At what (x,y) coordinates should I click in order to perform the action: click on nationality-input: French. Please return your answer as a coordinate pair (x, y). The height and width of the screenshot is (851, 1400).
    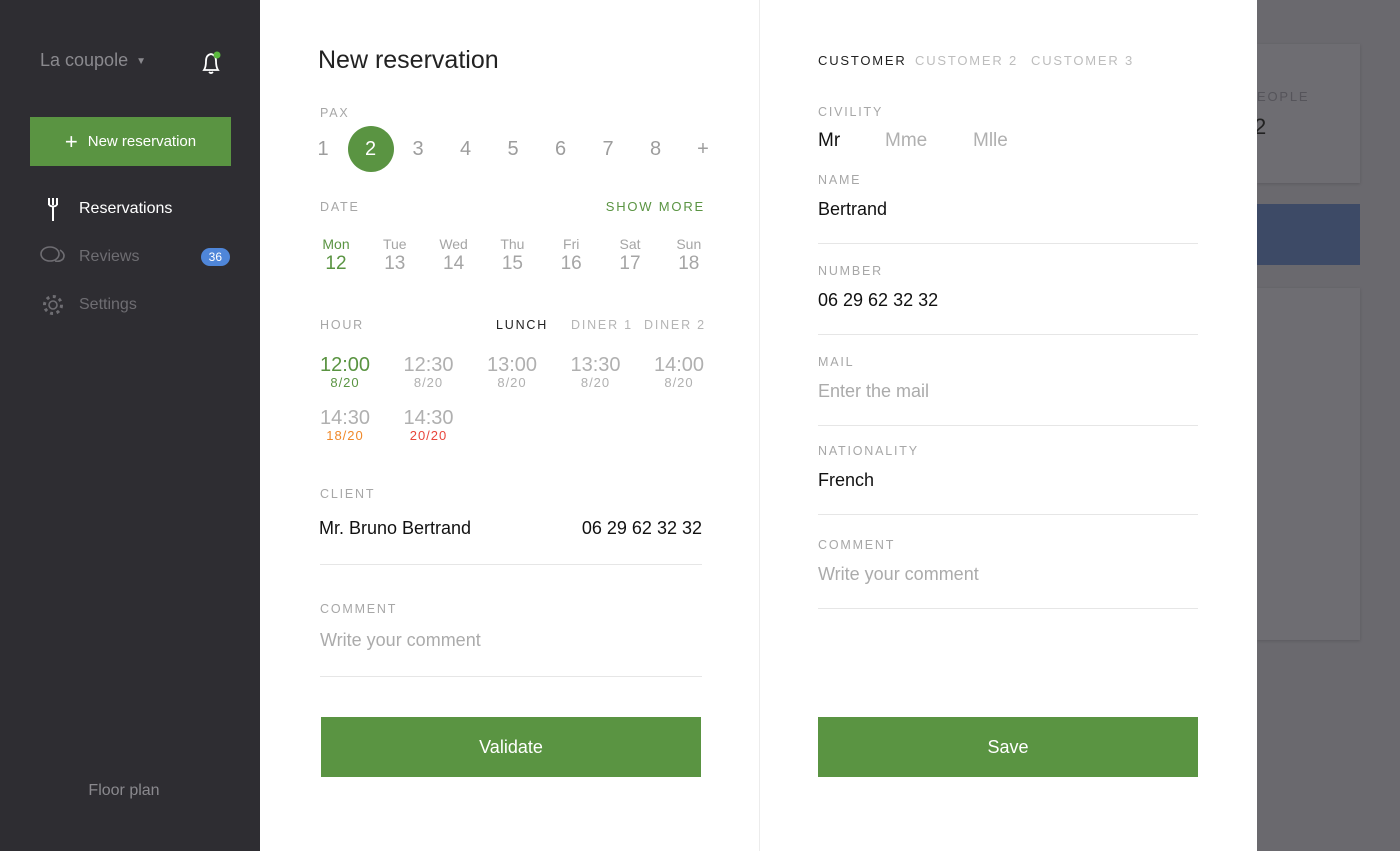
    Looking at the image, I should click on (846, 480).